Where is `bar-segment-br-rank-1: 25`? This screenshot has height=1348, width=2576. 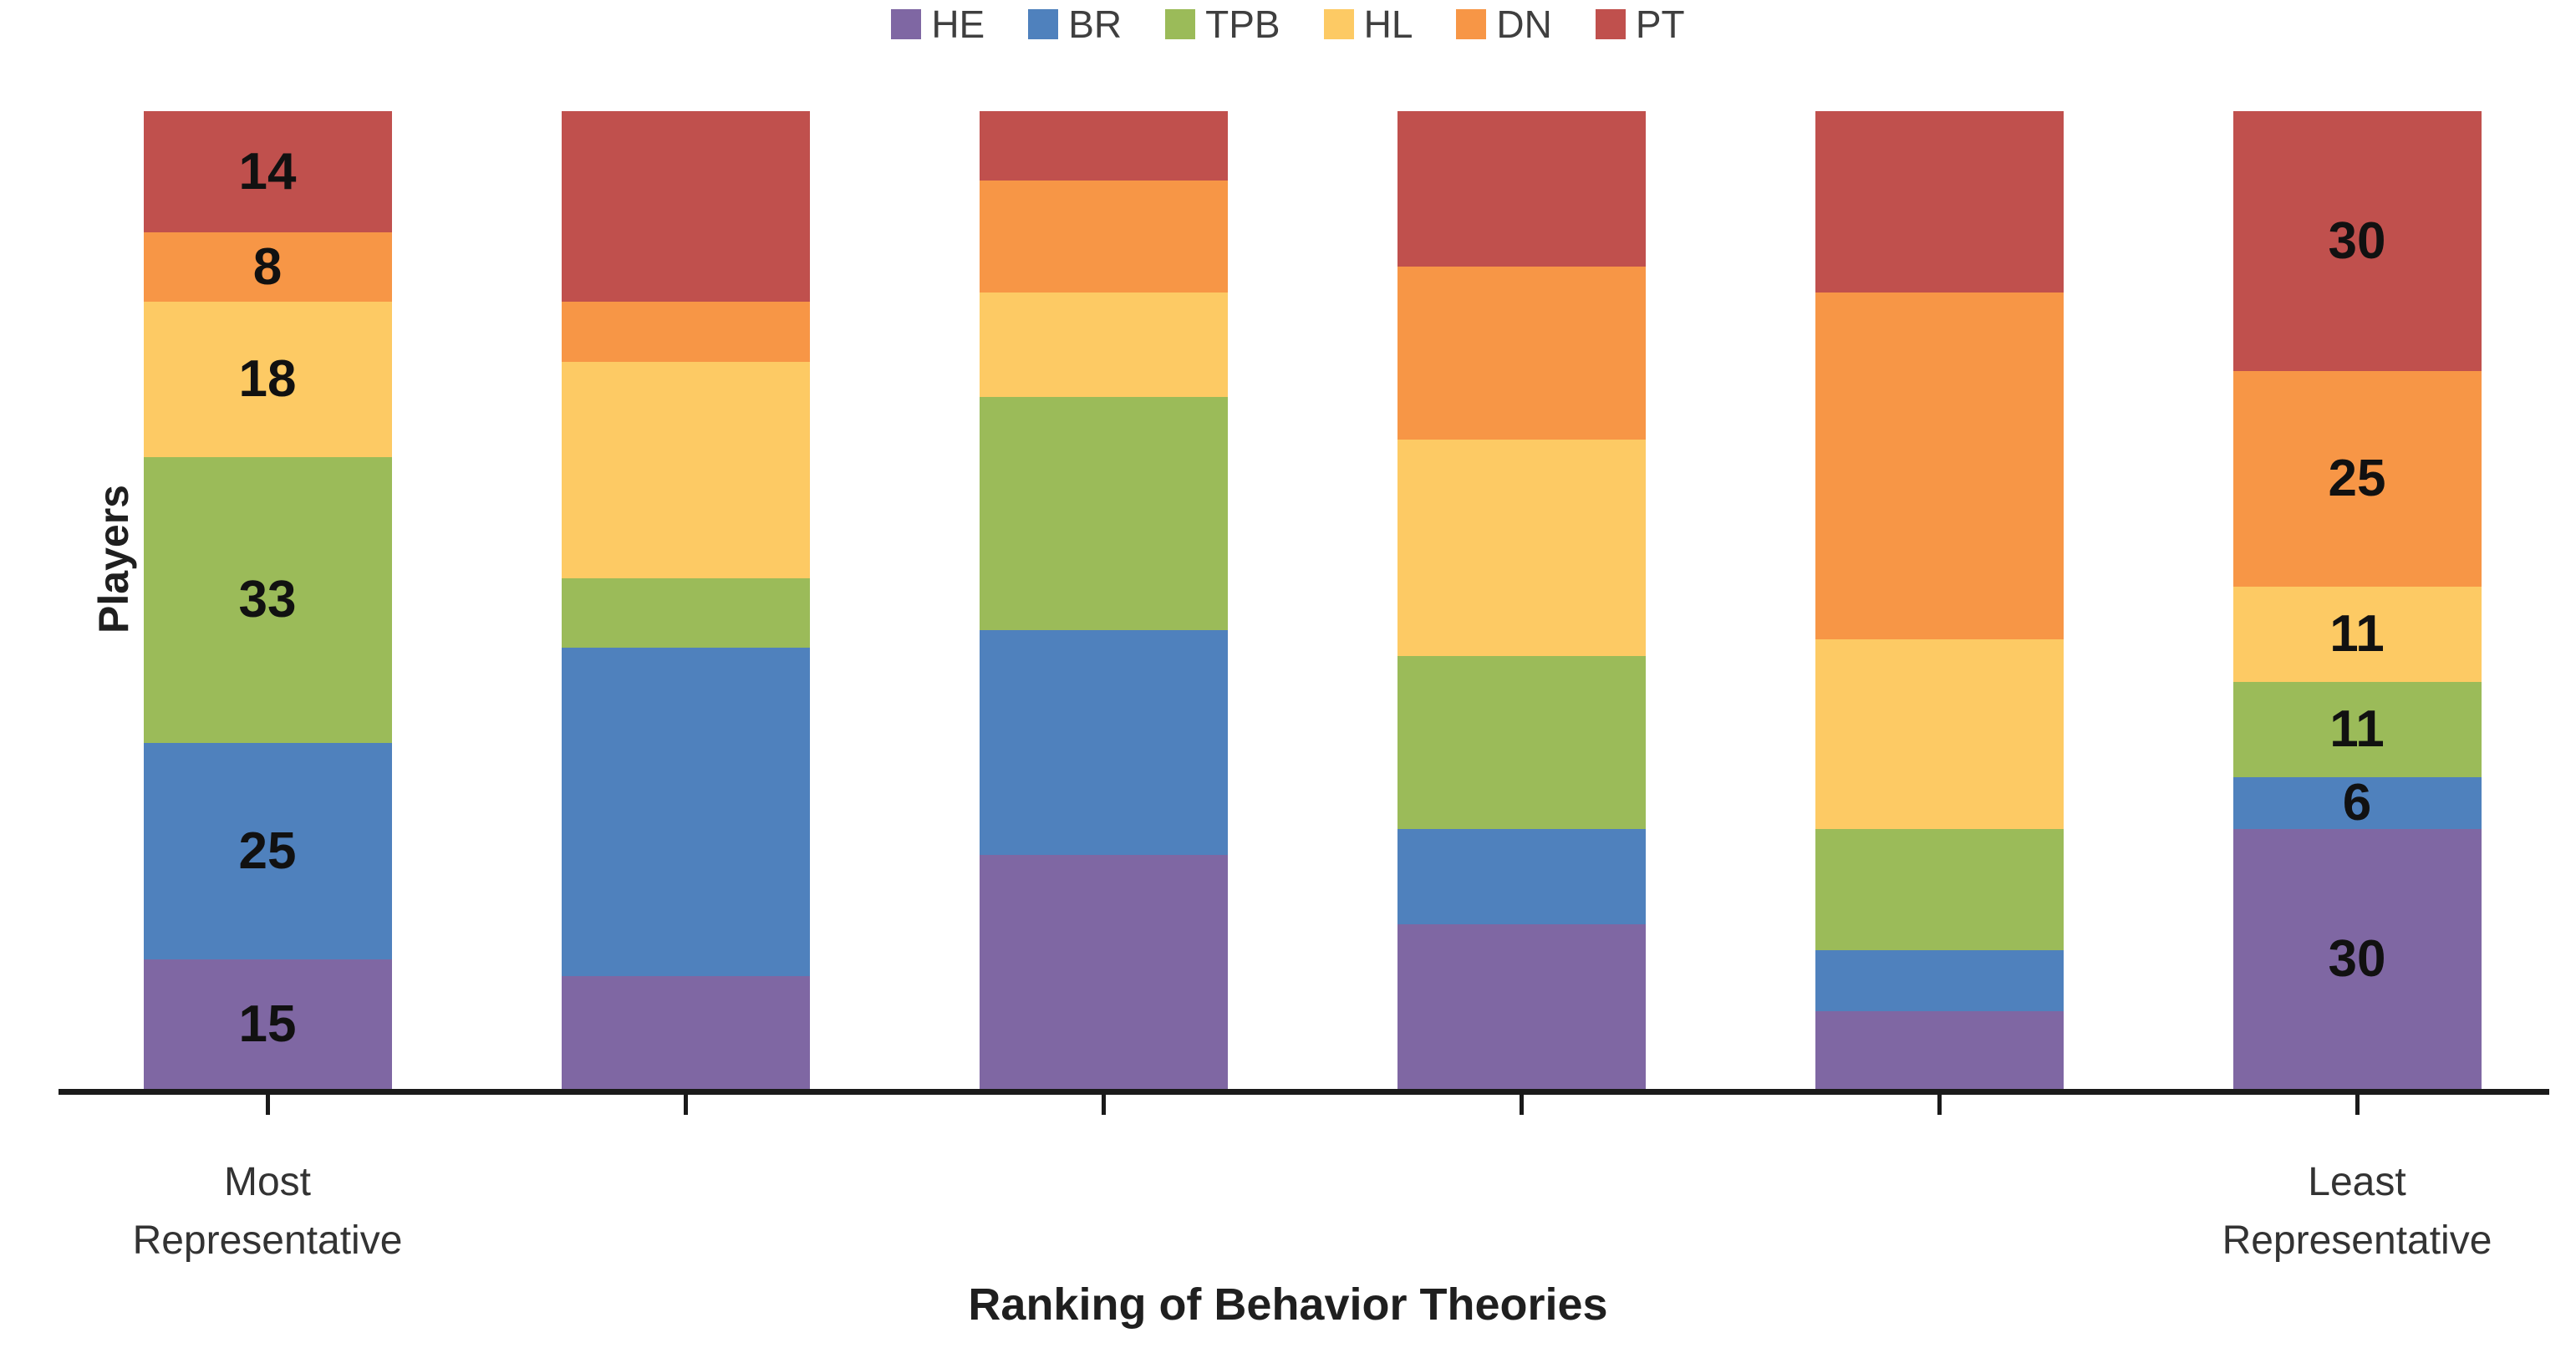
bar-segment-br-rank-1: 25 is located at coordinates (267, 851).